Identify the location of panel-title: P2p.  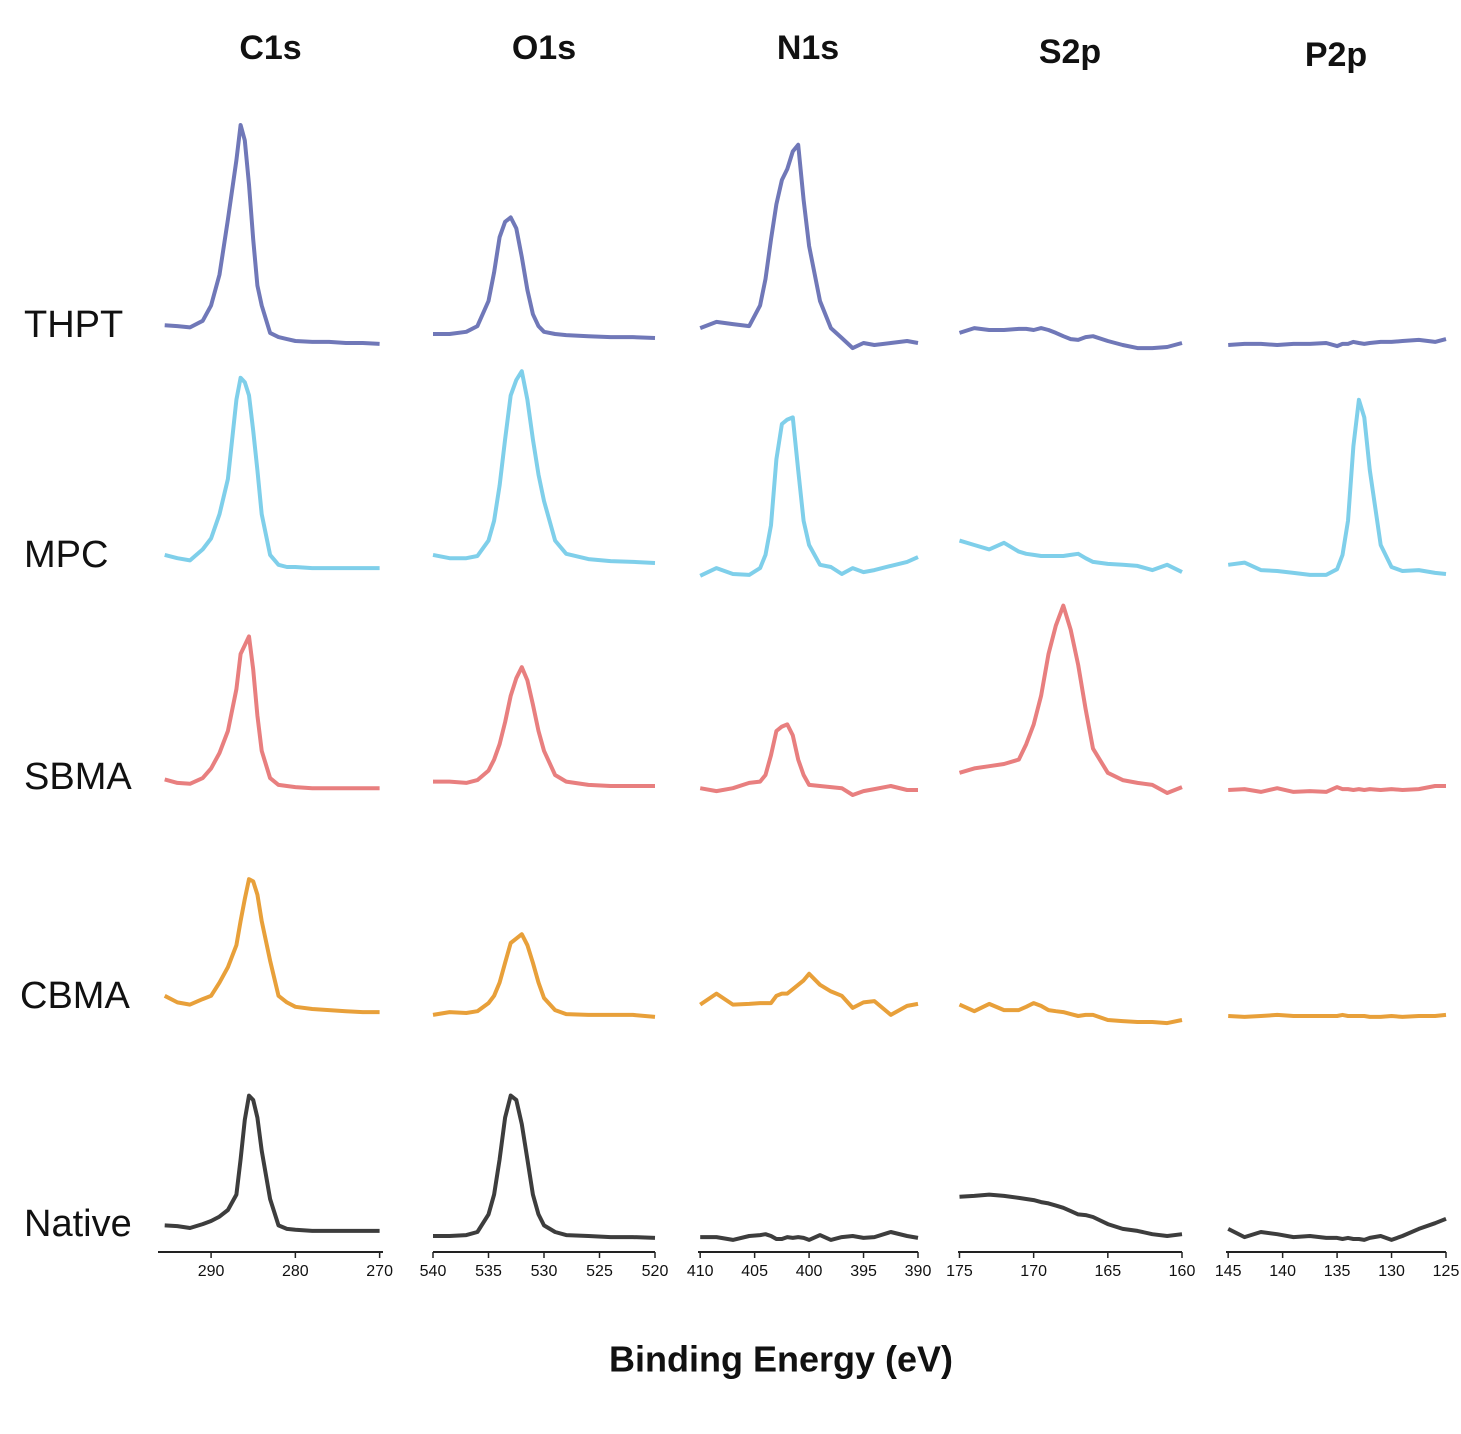
(1336, 55).